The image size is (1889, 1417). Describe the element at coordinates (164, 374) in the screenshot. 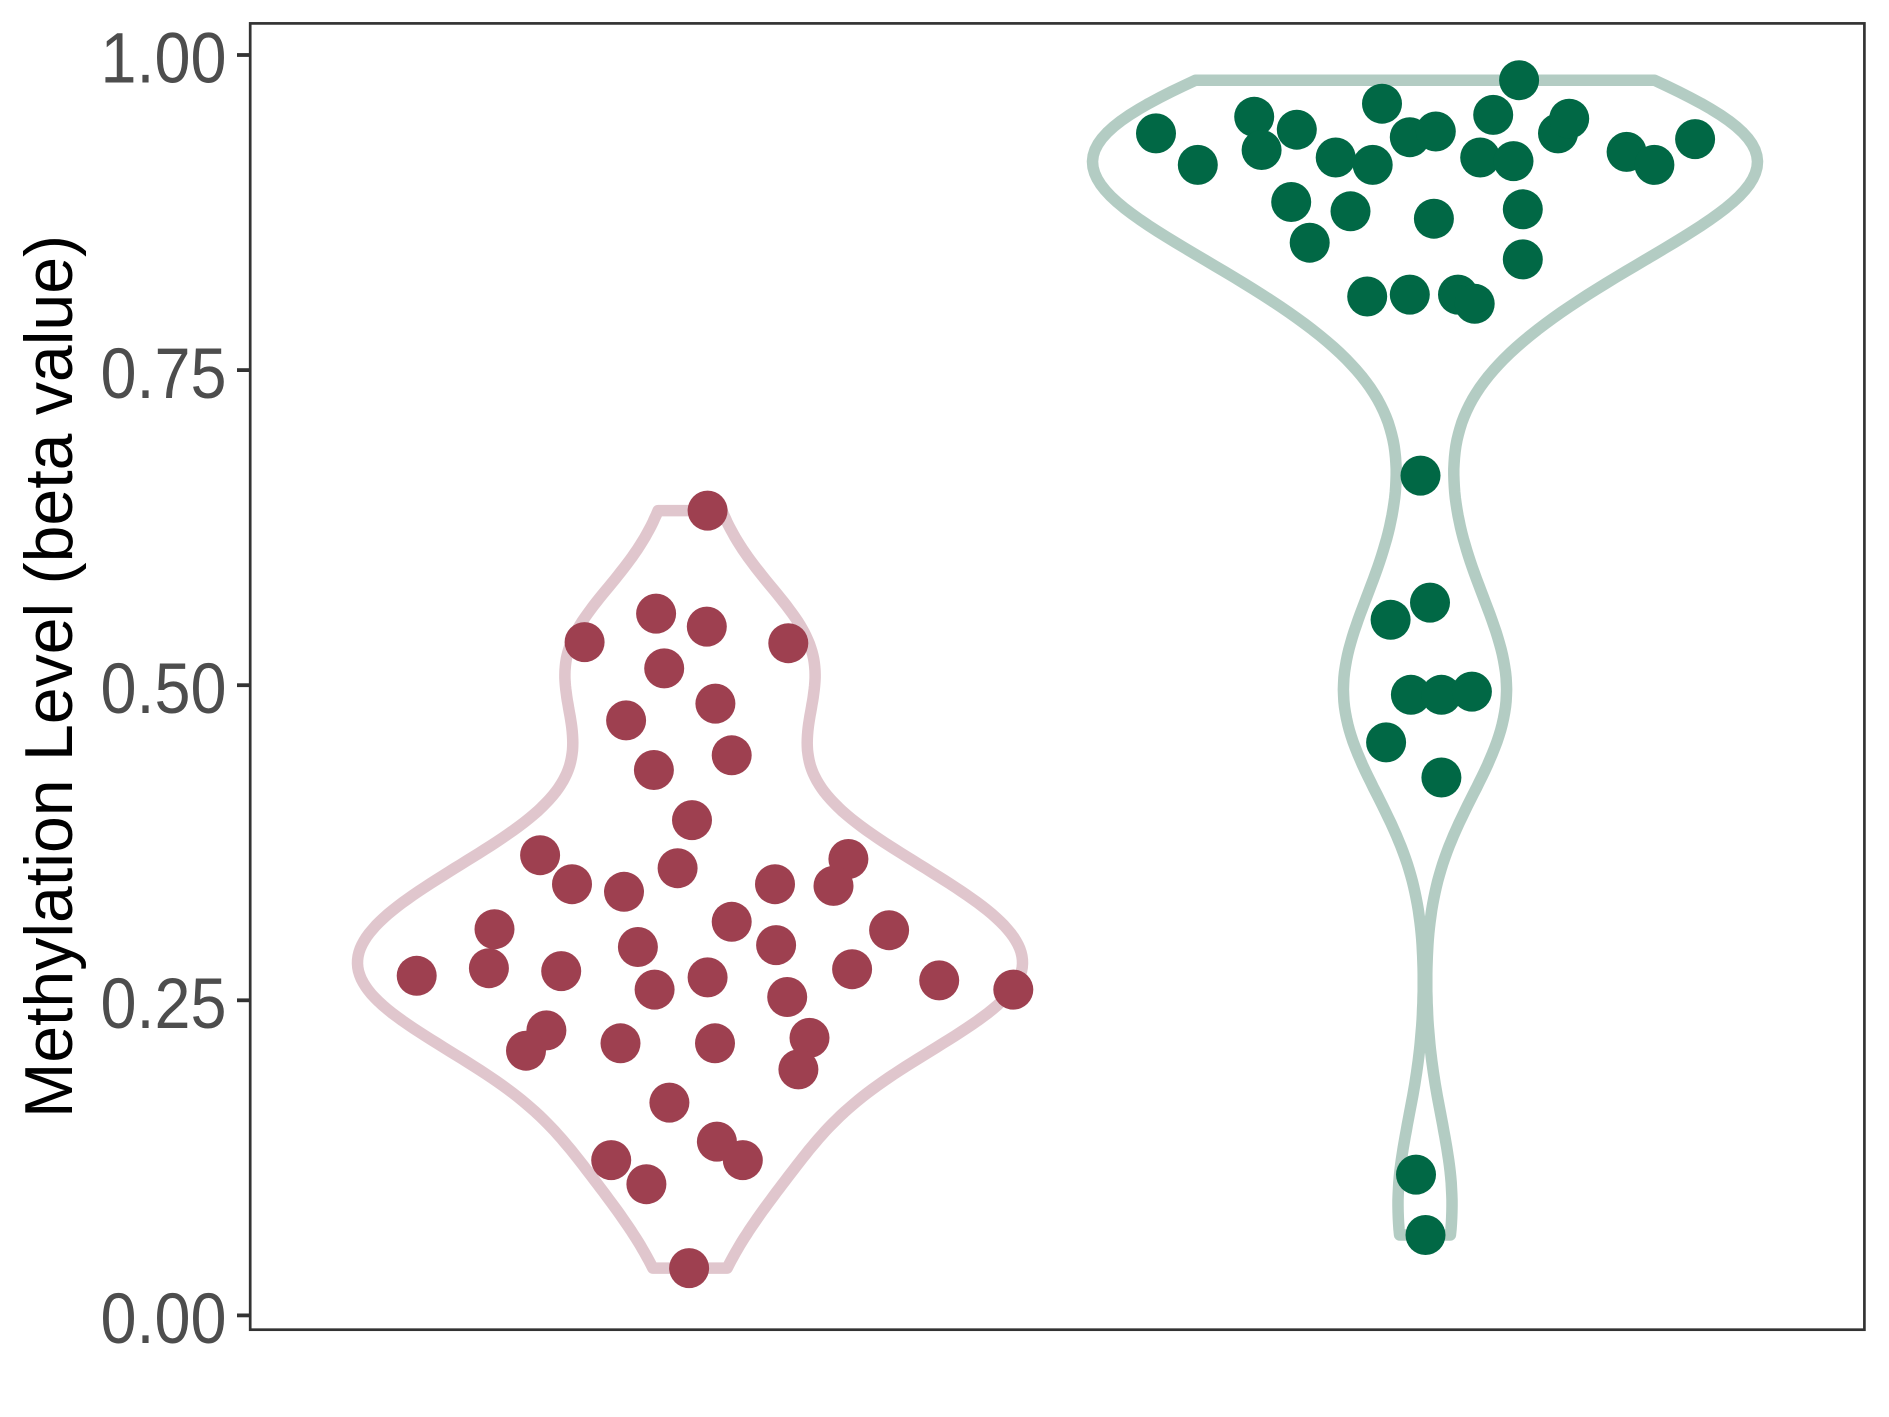

I see `svg-text: 0.75` at that location.